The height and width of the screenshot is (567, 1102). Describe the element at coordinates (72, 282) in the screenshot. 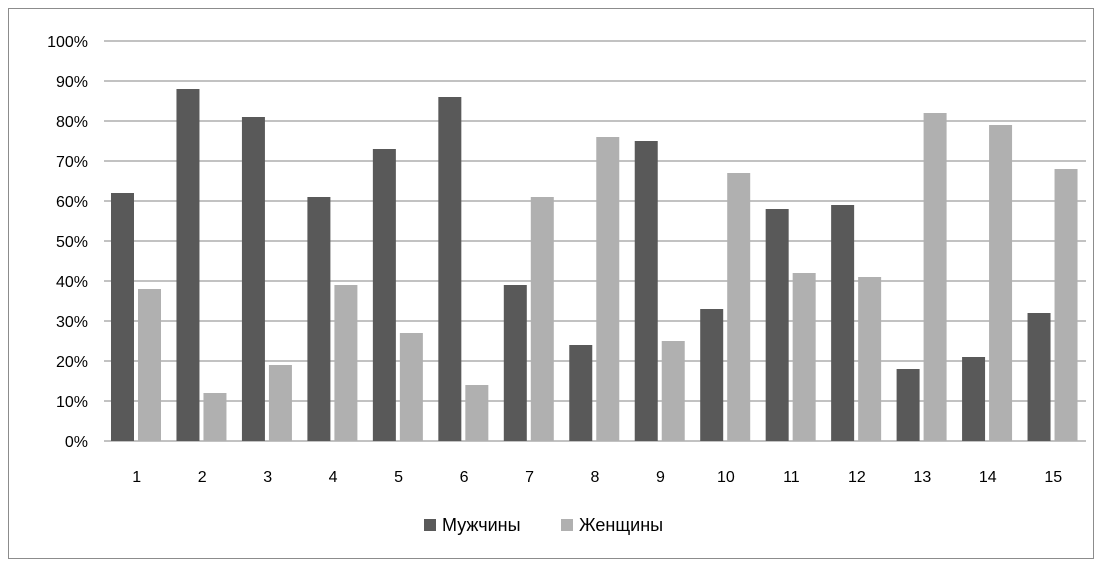

I see `y-tick-label: 40%` at that location.